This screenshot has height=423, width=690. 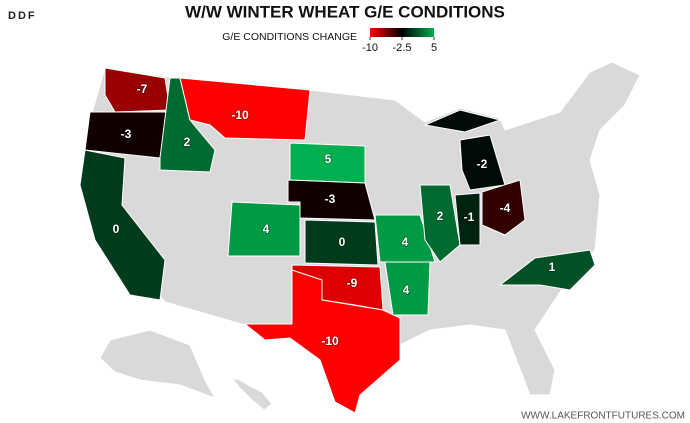 What do you see at coordinates (158, 364) in the screenshot?
I see `alaska` at bounding box center [158, 364].